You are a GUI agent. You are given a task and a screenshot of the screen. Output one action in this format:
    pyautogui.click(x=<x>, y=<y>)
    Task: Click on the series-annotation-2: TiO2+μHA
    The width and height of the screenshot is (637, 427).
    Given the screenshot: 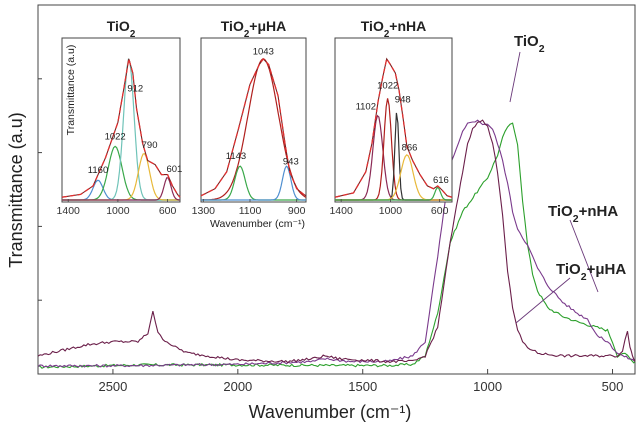 What is the action you would take?
    pyautogui.click(x=591, y=272)
    